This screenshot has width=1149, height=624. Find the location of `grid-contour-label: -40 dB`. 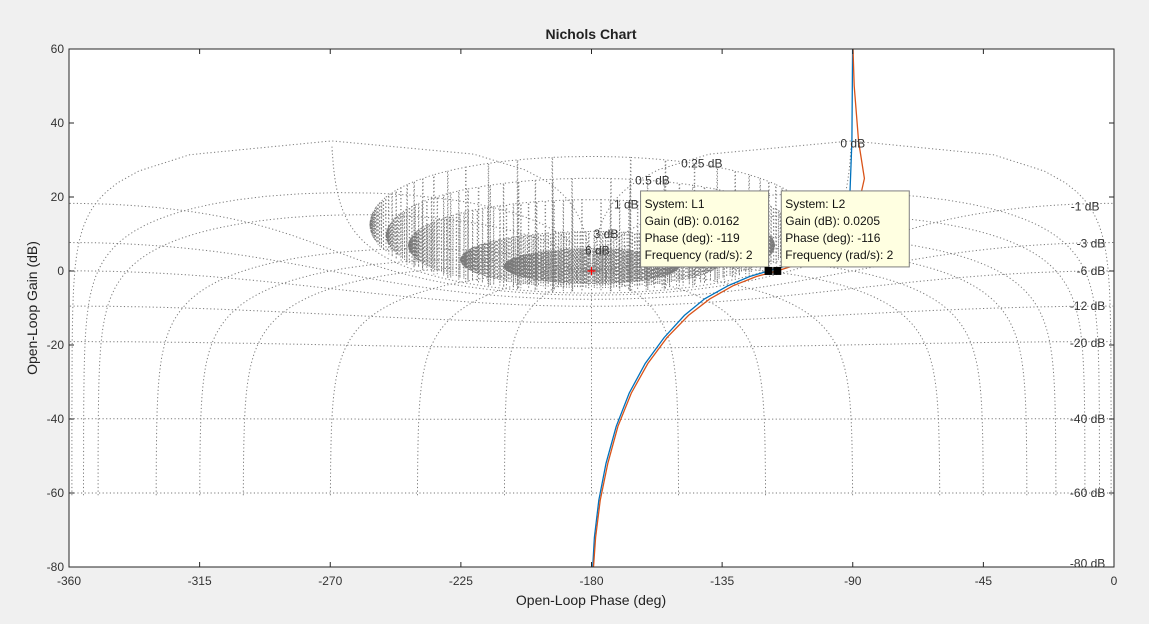

grid-contour-label: -40 dB is located at coordinates (1087, 419).